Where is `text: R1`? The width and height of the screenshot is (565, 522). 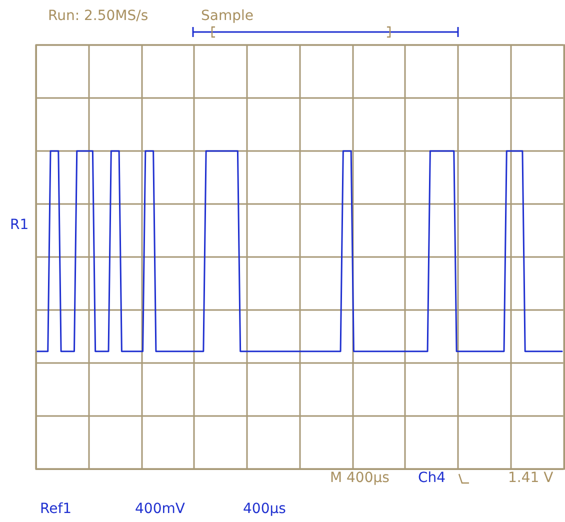
text: R1 is located at coordinates (19, 225).